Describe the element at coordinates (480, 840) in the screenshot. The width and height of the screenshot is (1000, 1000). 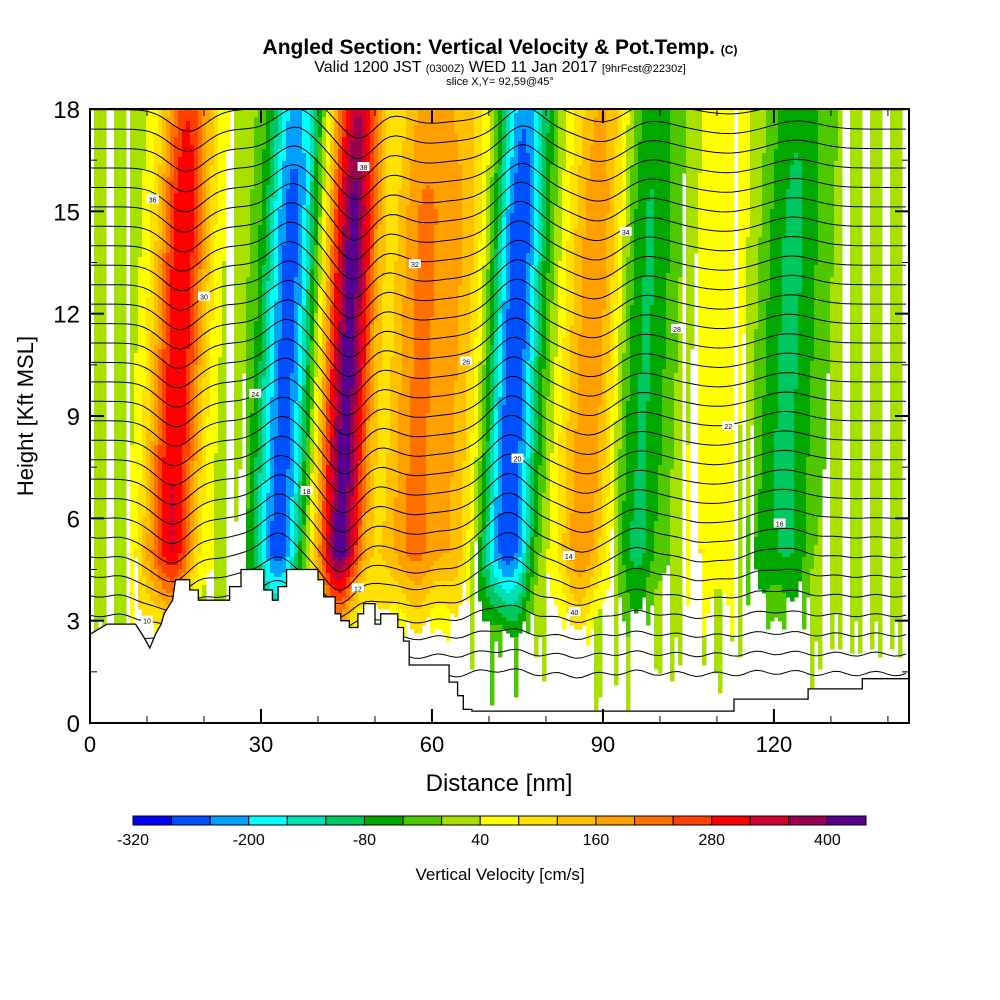
I see `colorbar-tick-label: 40` at that location.